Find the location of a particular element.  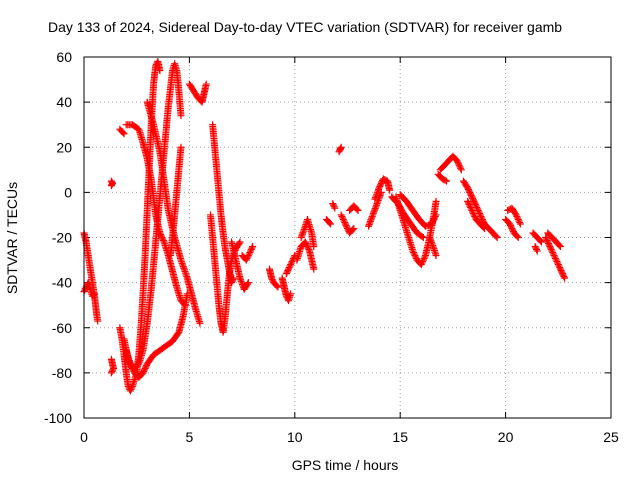

y-tick-label: -20 is located at coordinates (62, 238).